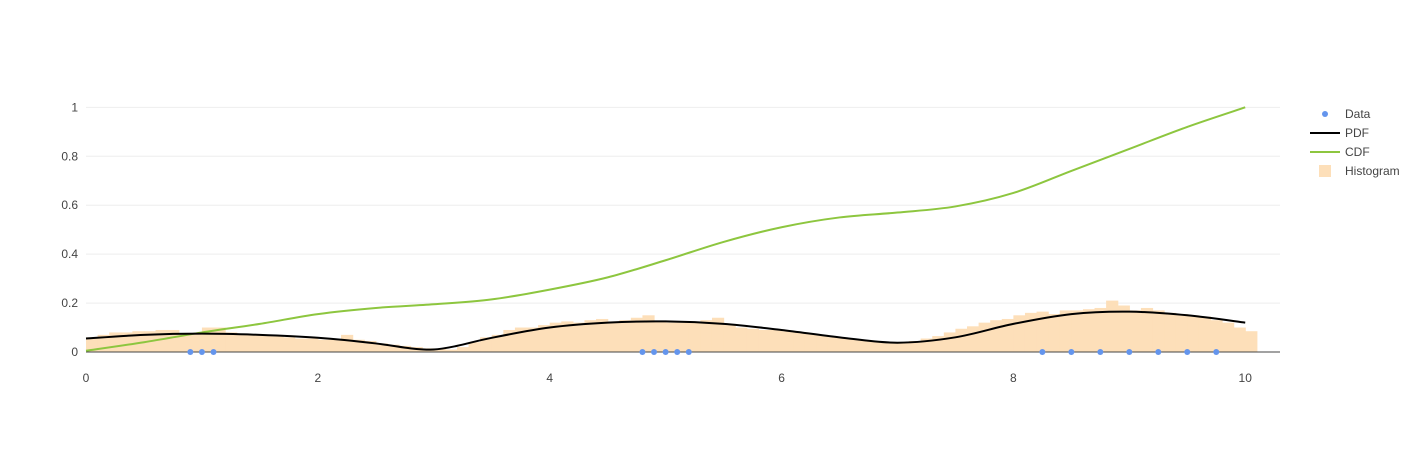 Image resolution: width=1424 pixels, height=450 pixels. What do you see at coordinates (1013, 378) in the screenshot?
I see `x-tick-label: 8` at bounding box center [1013, 378].